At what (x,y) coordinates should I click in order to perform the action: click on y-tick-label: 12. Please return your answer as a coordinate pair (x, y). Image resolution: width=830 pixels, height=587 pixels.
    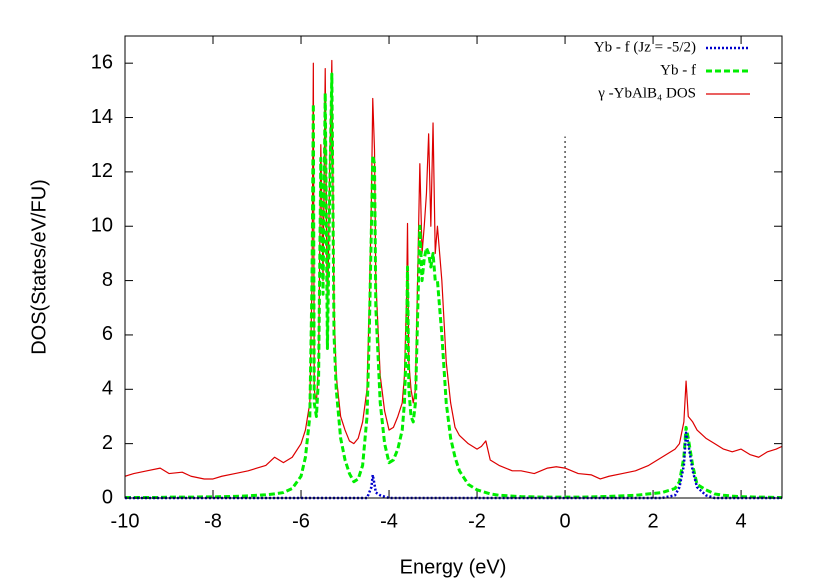
    Looking at the image, I should click on (102, 171).